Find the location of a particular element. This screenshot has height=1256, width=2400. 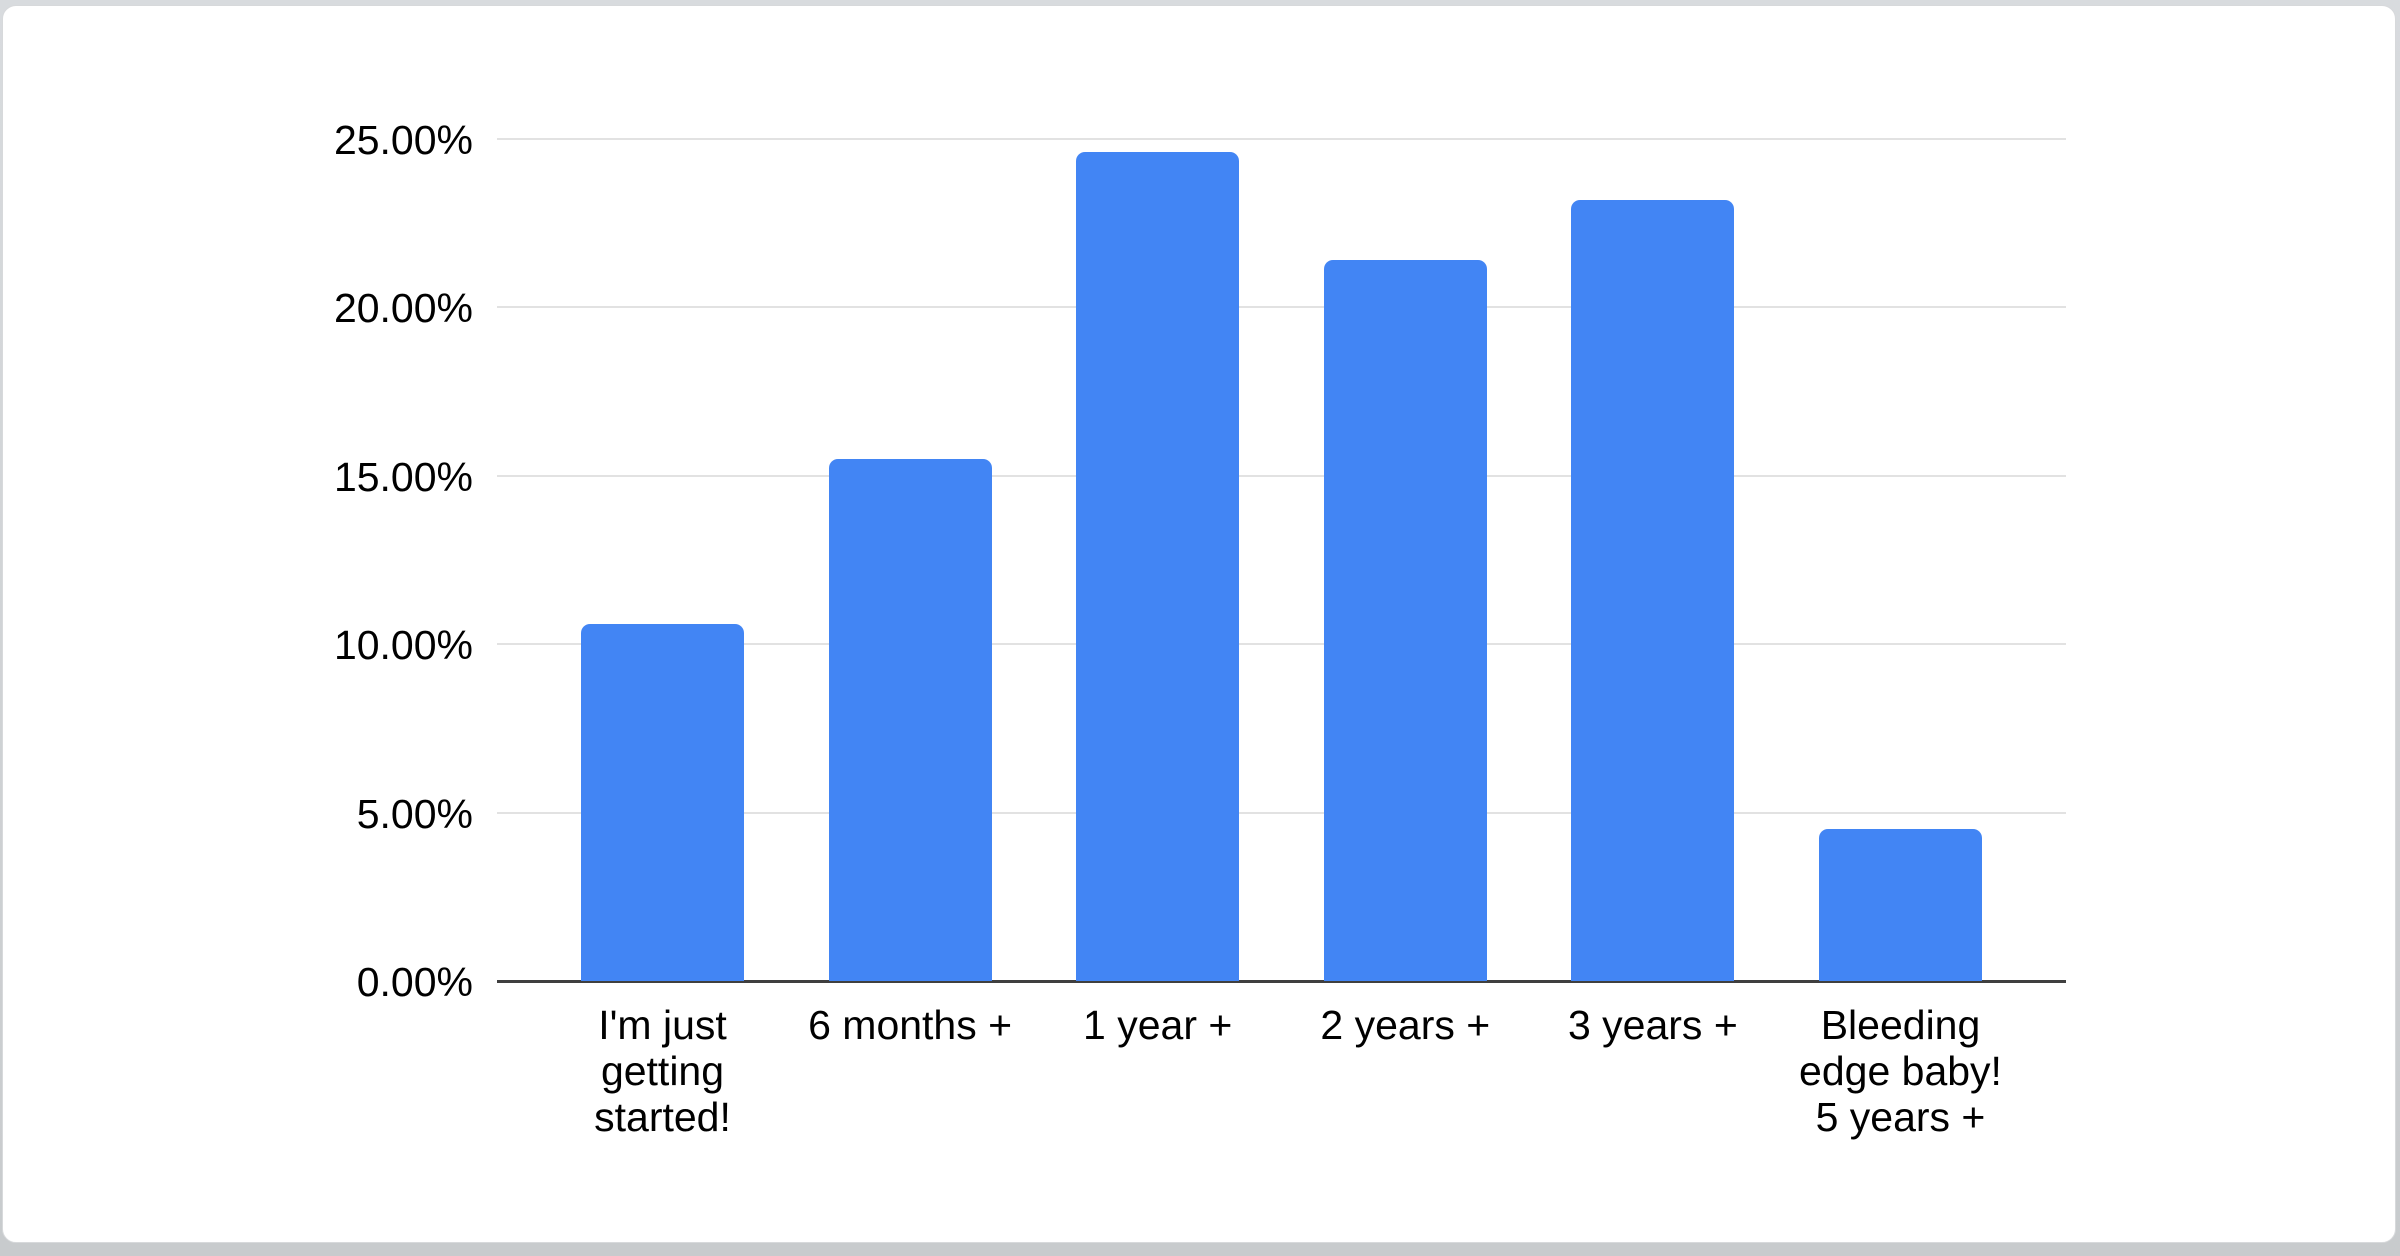

y-axis-tick-label: 25.00% is located at coordinates (403, 140).